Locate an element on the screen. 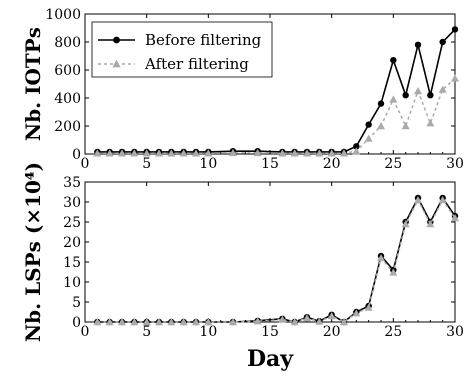 This screenshot has width=466, height=379. y-tick-label: 1000 is located at coordinates (63, 15).